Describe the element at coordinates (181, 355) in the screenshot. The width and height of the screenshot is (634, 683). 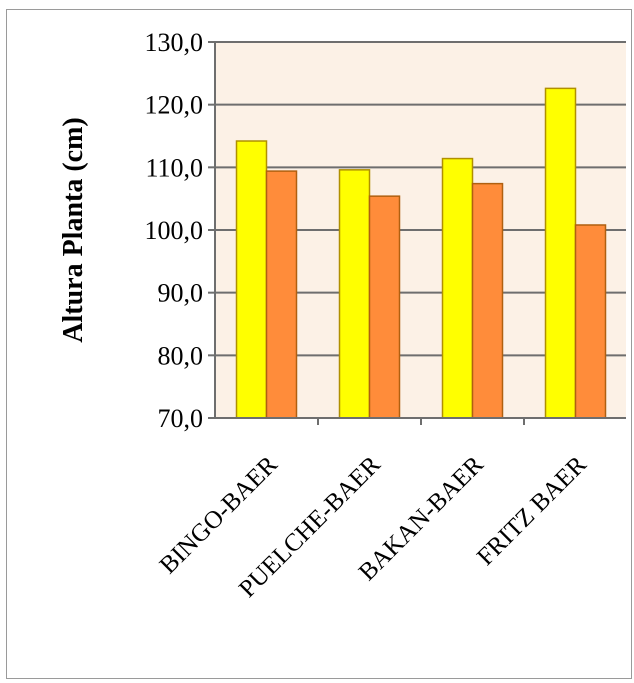
I see `y-tick-label: 80,0` at that location.